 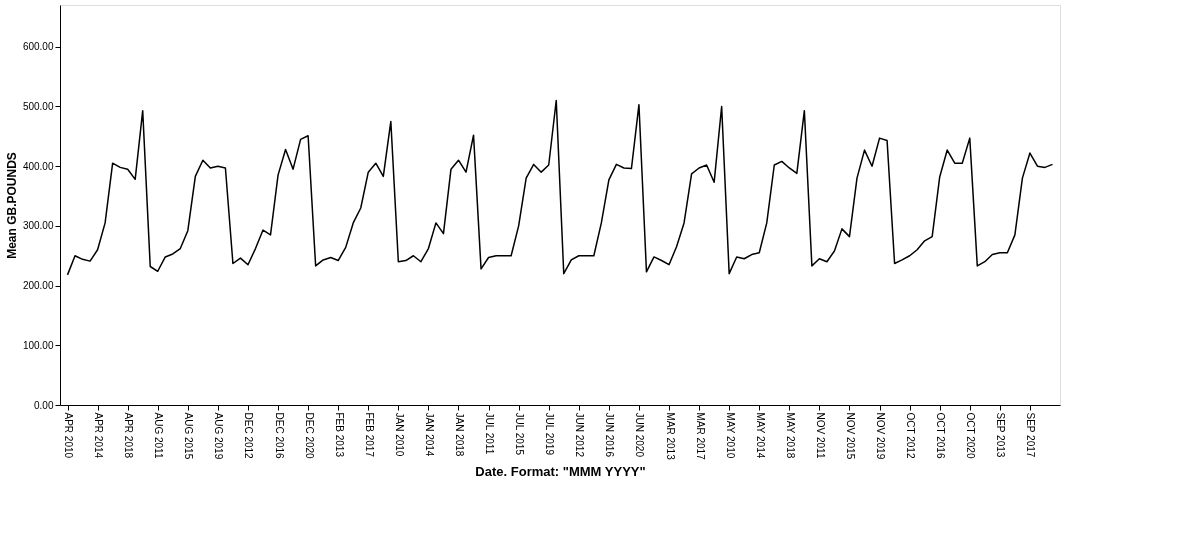 I want to click on x-tick-label: JUN 2020, so click(x=640, y=435).